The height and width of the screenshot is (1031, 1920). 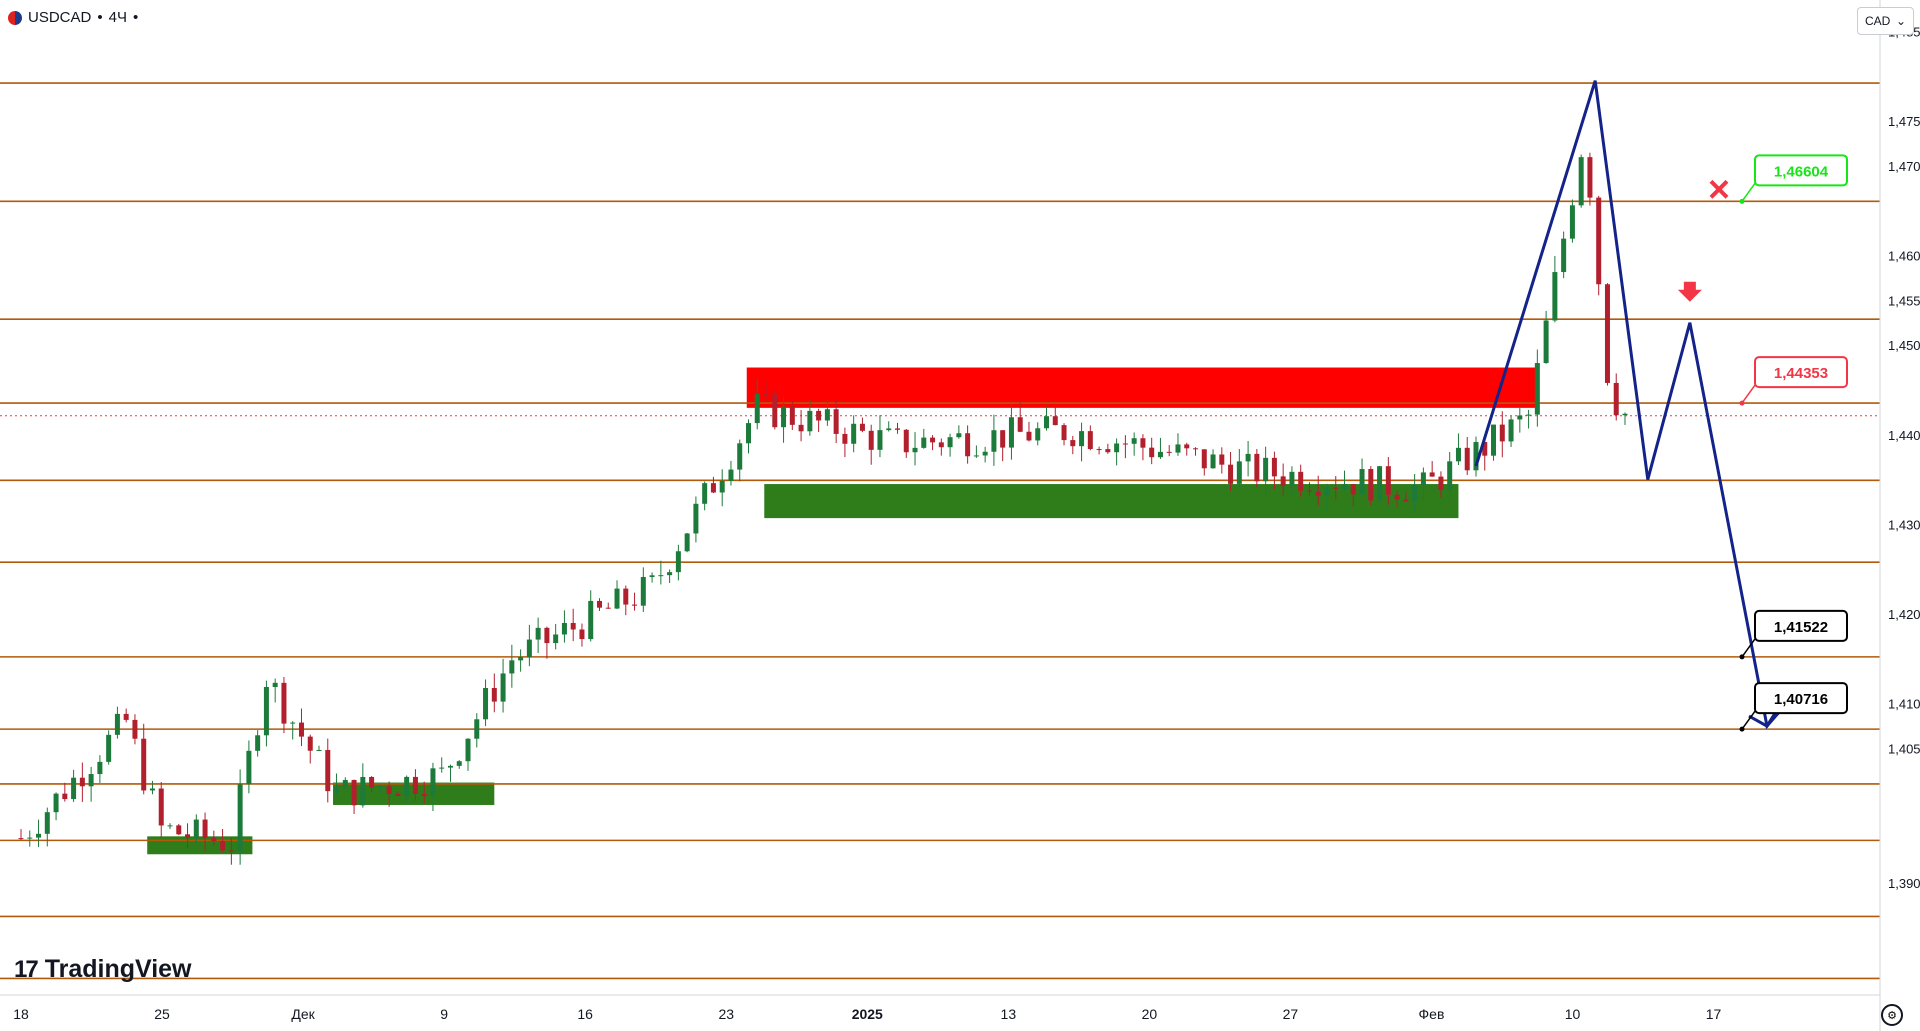 What do you see at coordinates (1632, 405) in the screenshot?
I see `projection-path` at bounding box center [1632, 405].